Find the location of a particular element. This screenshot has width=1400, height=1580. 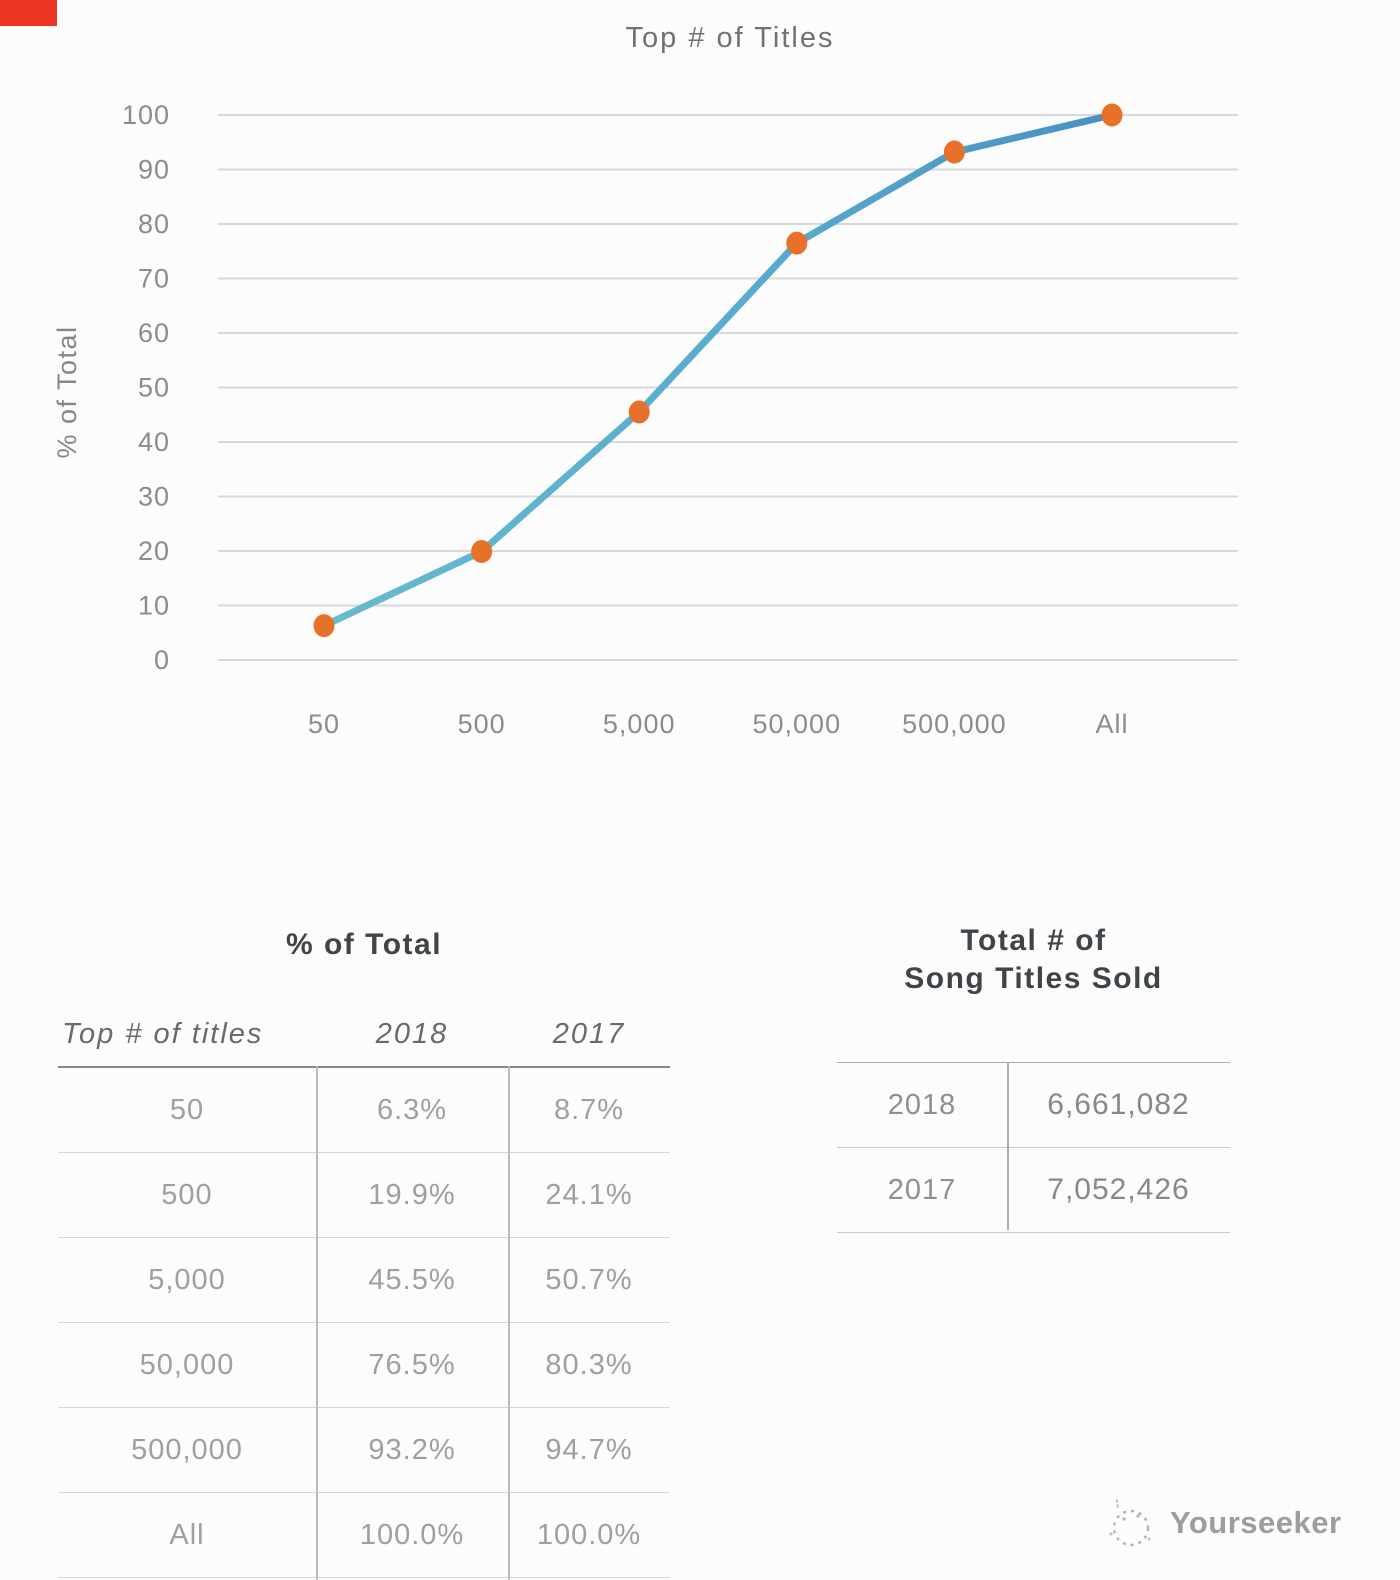

year-cell: 2018 is located at coordinates (922, 1104).